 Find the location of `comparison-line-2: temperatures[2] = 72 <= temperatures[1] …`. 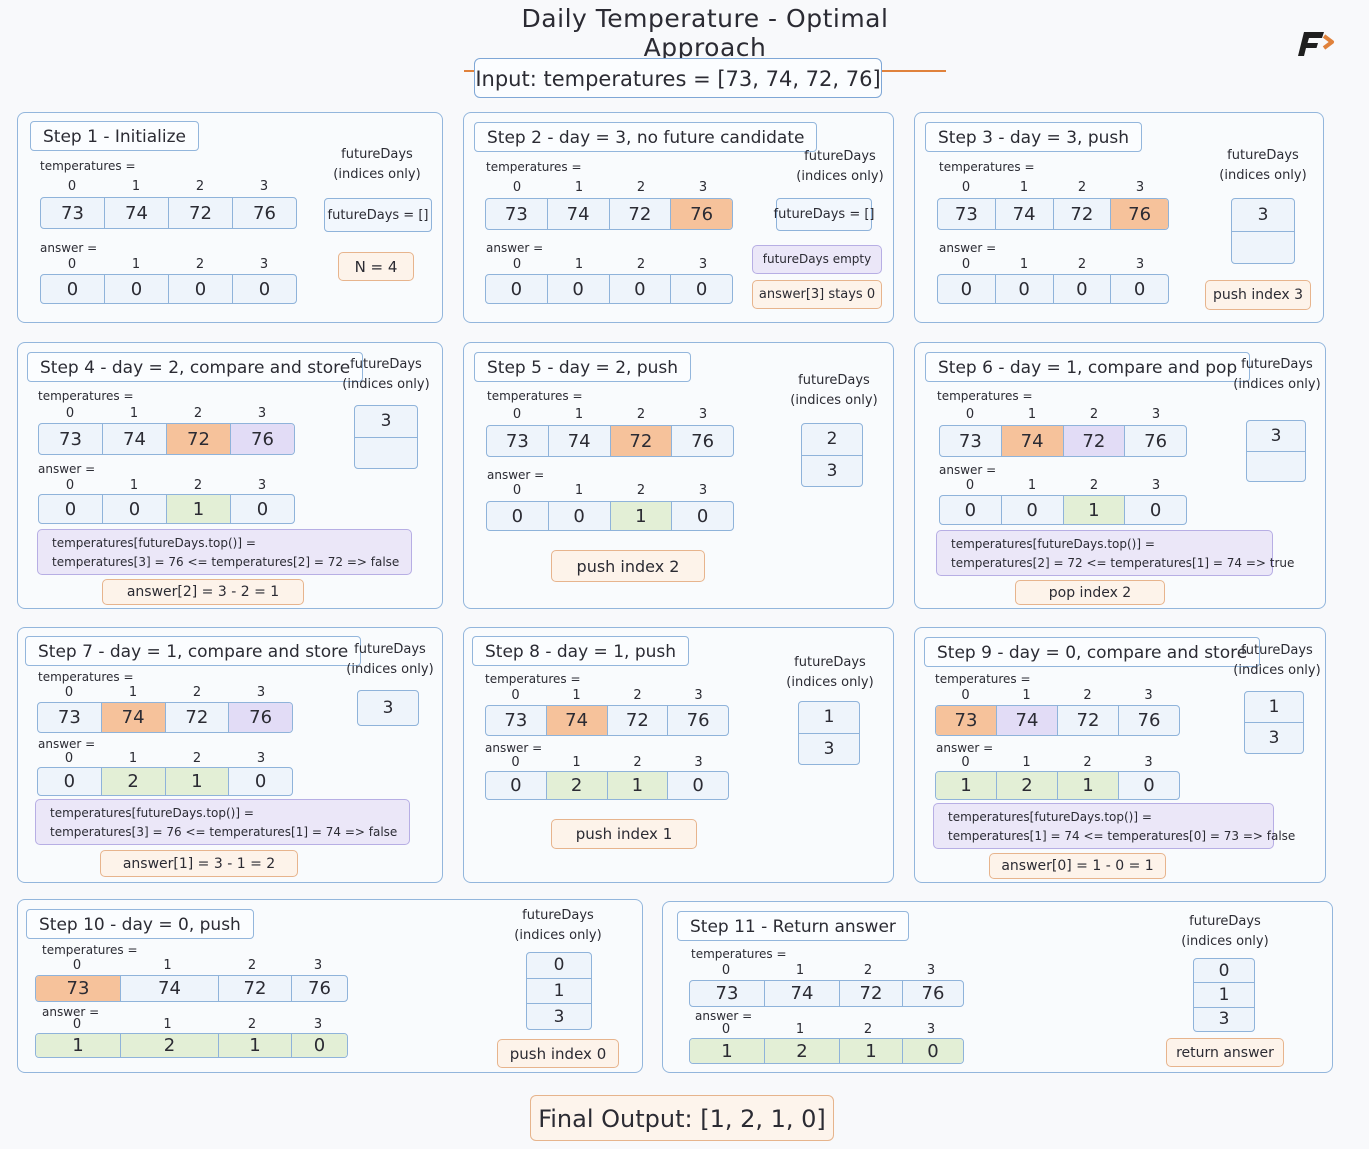

comparison-line-2: temperatures[2] = 72 <= temperatures[1] … is located at coordinates (1123, 563).